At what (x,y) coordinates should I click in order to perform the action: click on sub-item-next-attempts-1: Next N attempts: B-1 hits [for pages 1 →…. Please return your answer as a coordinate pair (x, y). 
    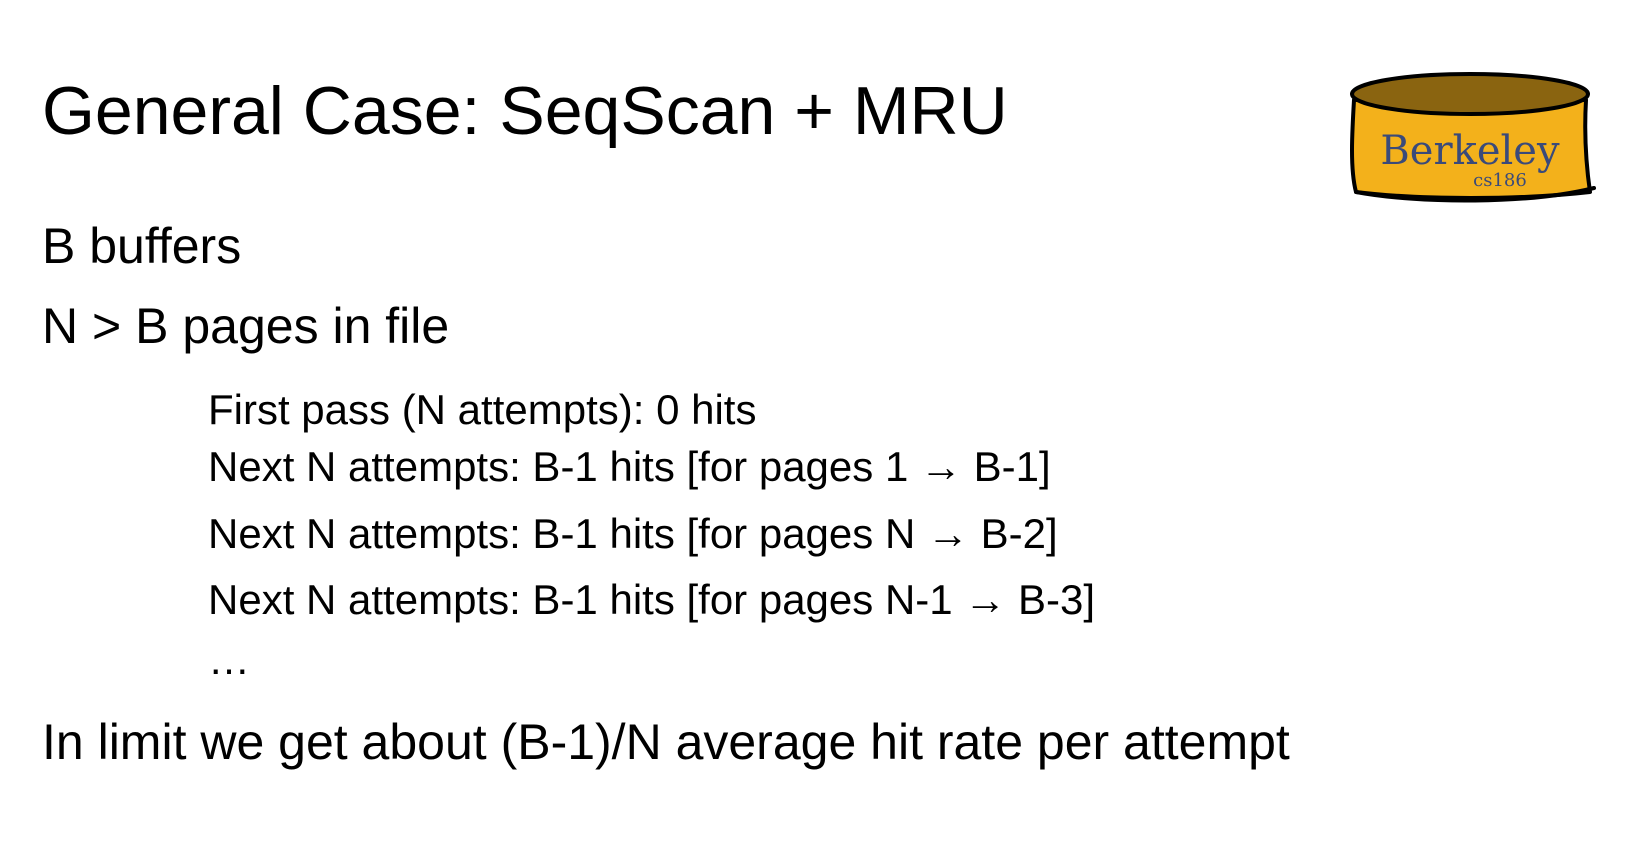
    Looking at the image, I should click on (629, 466).